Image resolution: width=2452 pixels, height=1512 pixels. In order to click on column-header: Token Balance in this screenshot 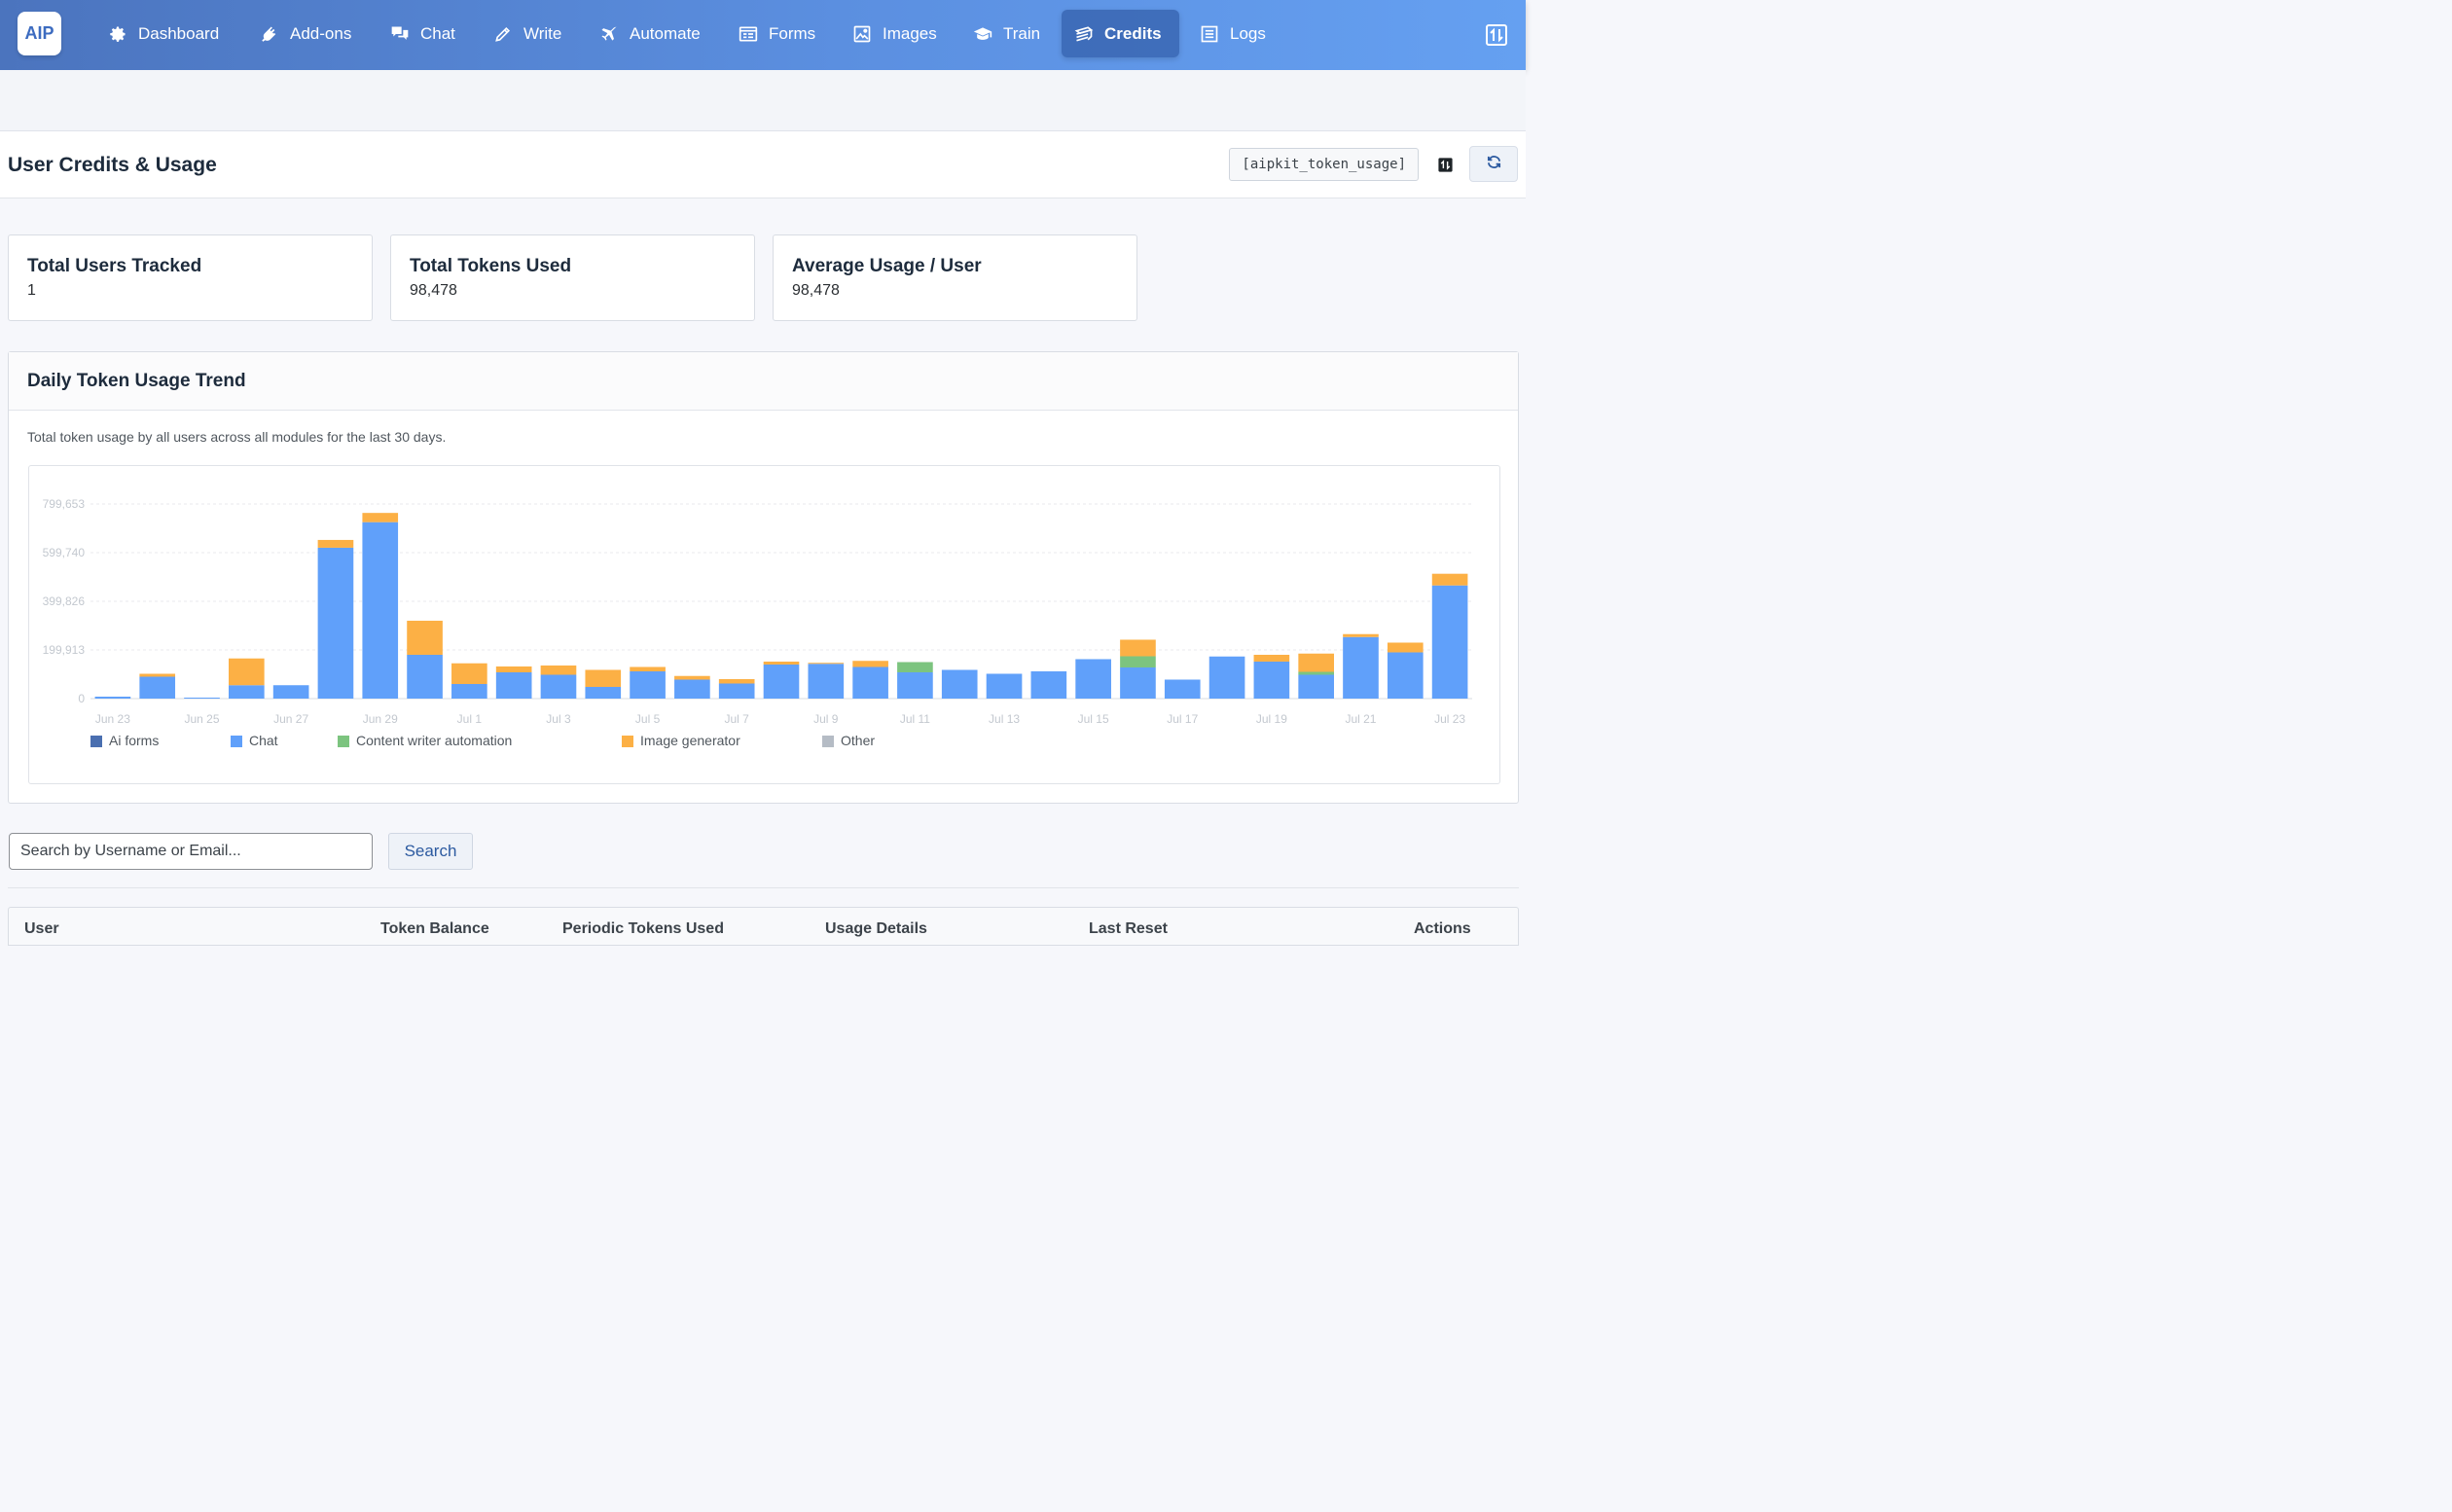, I will do `click(434, 928)`.